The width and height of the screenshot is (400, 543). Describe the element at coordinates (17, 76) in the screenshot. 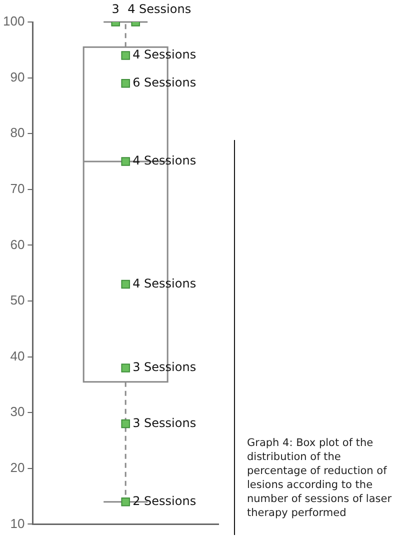

I see `y-tick-label: 90` at that location.